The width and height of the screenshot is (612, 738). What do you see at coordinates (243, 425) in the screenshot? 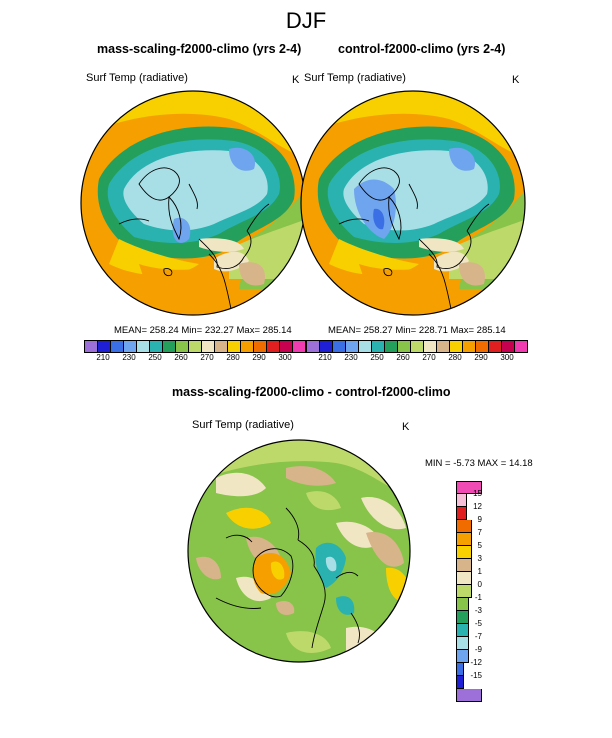
I see `diff-panel-variable-label: Surf Temp (radiative)` at bounding box center [243, 425].